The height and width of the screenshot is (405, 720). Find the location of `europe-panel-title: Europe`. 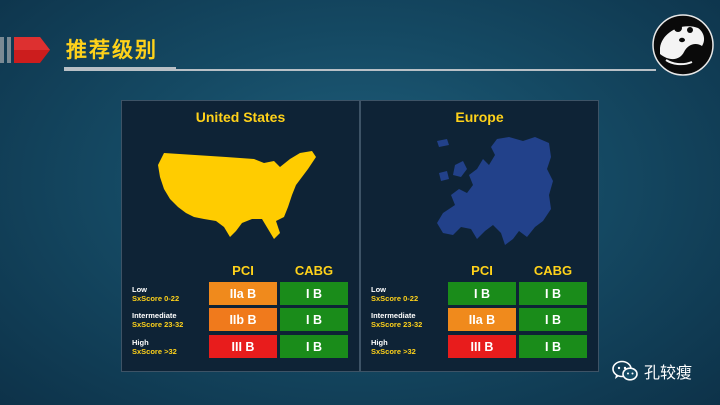

europe-panel-title: Europe is located at coordinates (479, 117).